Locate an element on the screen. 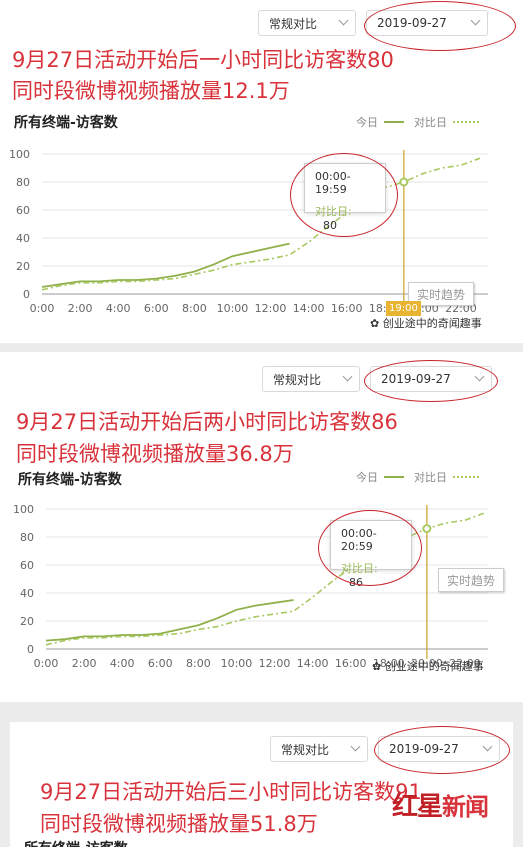 The height and width of the screenshot is (847, 523). x-tick-label: 18:00 is located at coordinates (389, 663).